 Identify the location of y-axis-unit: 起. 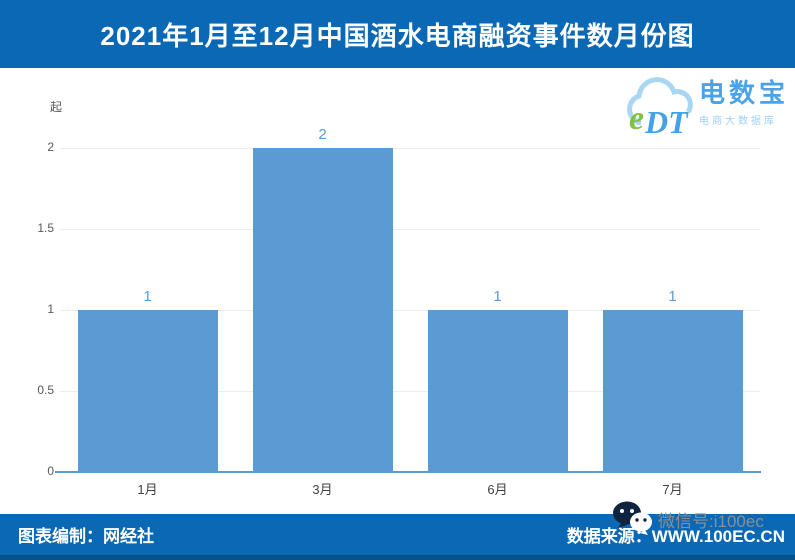
(56, 107).